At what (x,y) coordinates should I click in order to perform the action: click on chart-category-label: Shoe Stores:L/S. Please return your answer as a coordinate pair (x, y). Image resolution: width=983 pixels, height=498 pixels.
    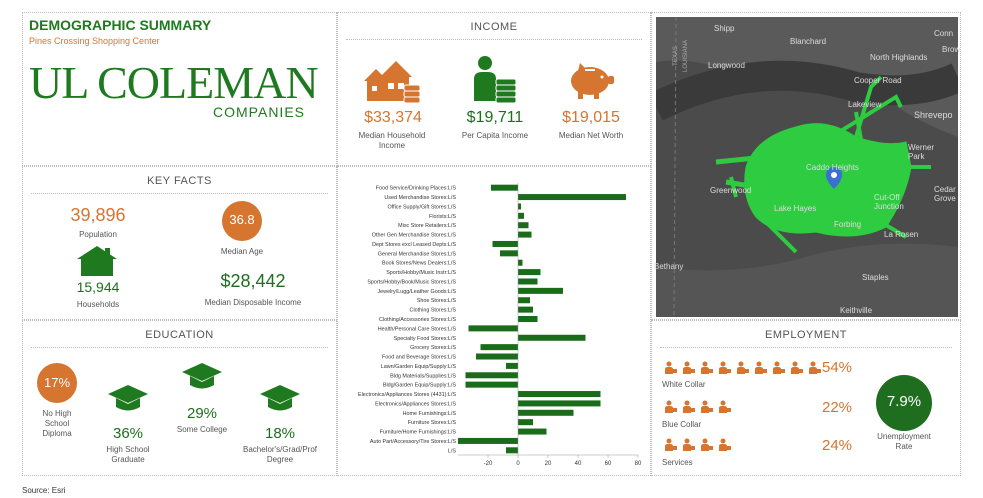
    Looking at the image, I should click on (437, 301).